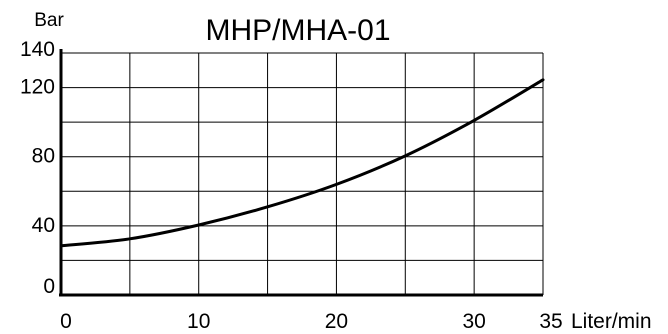  I want to click on x-tick-label: 0, so click(66, 319).